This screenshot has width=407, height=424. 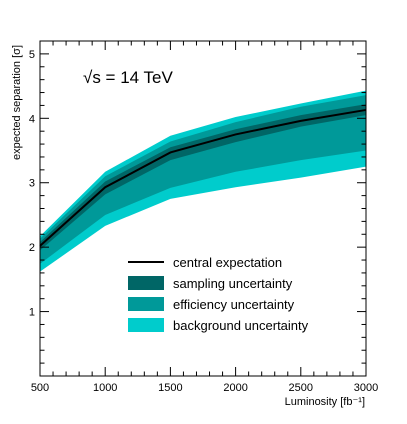 What do you see at coordinates (32, 313) in the screenshot?
I see `y-tick-label: 1` at bounding box center [32, 313].